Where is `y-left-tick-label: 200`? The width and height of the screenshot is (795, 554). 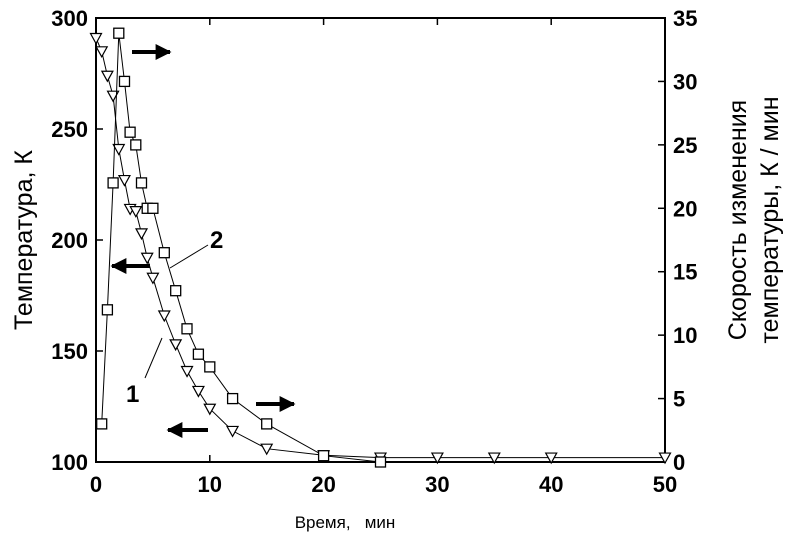 y-left-tick-label: 200 is located at coordinates (69, 240).